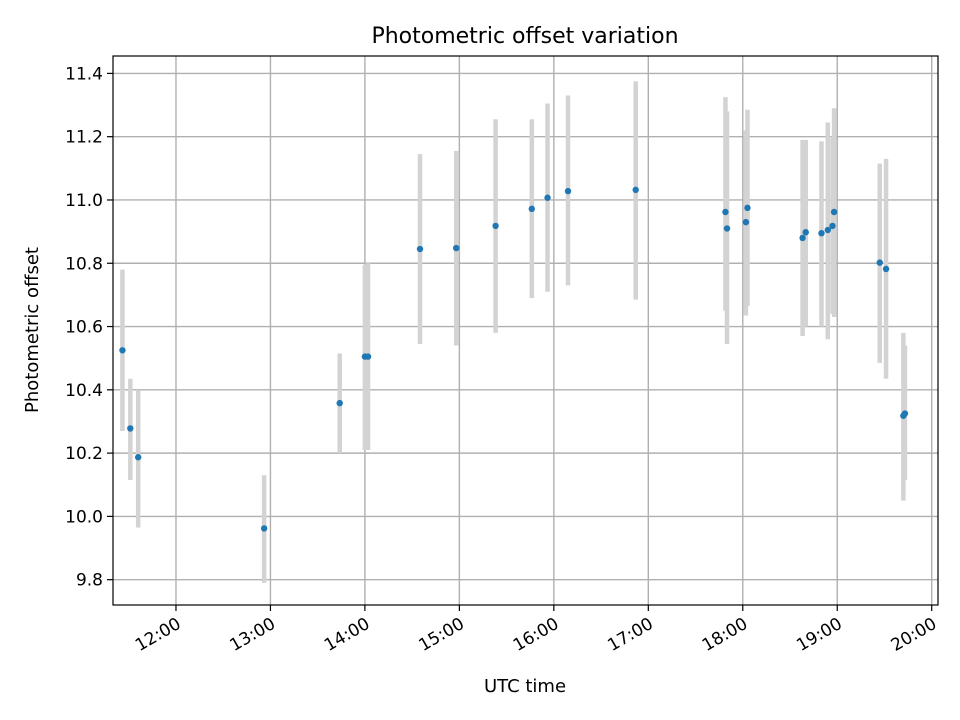 Image resolution: width=960 pixels, height=720 pixels. What do you see at coordinates (84, 391) in the screenshot?
I see `y-tick-label: 10.4` at bounding box center [84, 391].